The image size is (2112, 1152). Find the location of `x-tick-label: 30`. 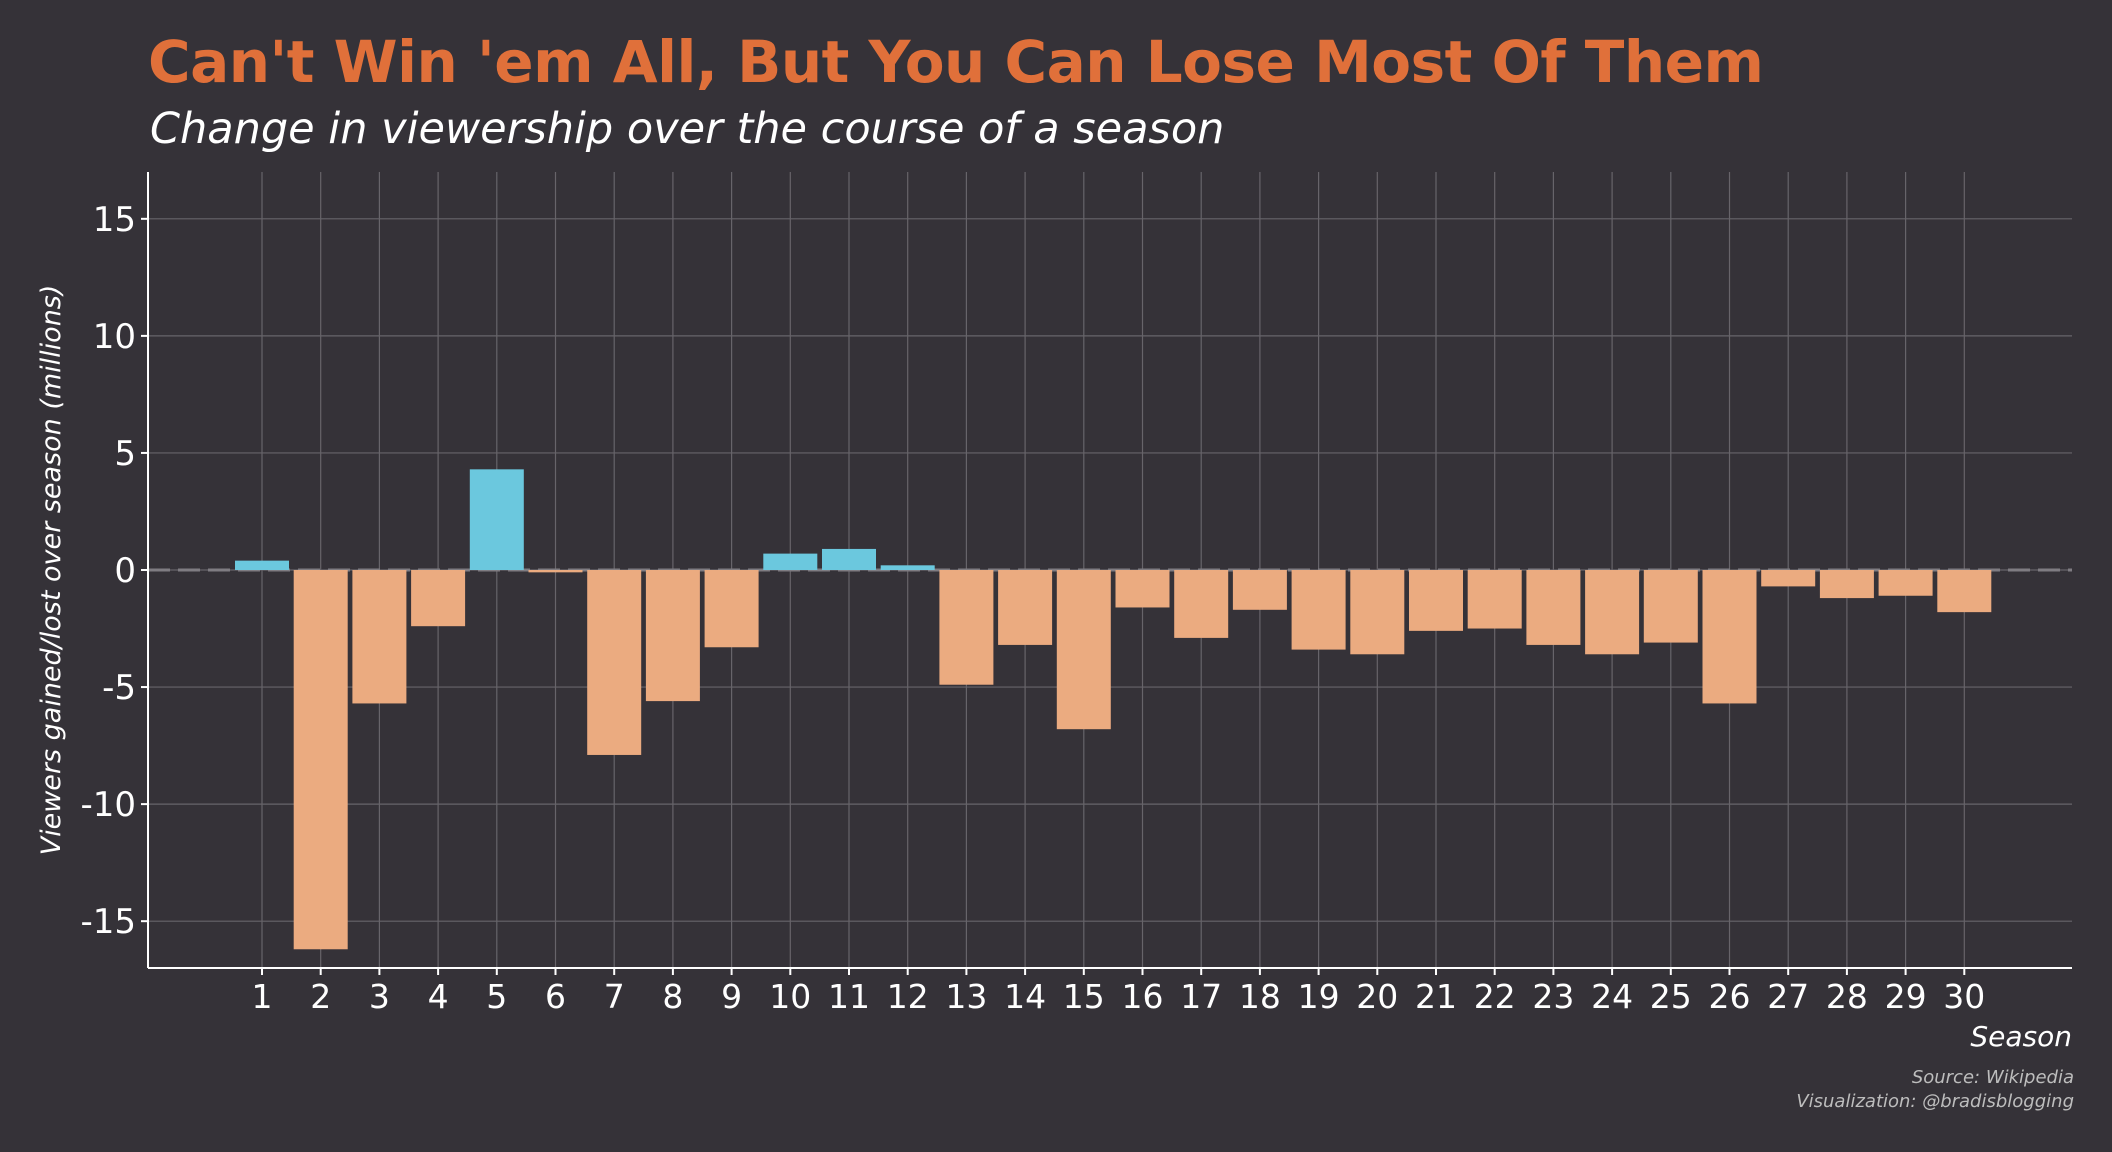

x-tick-label: 30 is located at coordinates (1964, 996).